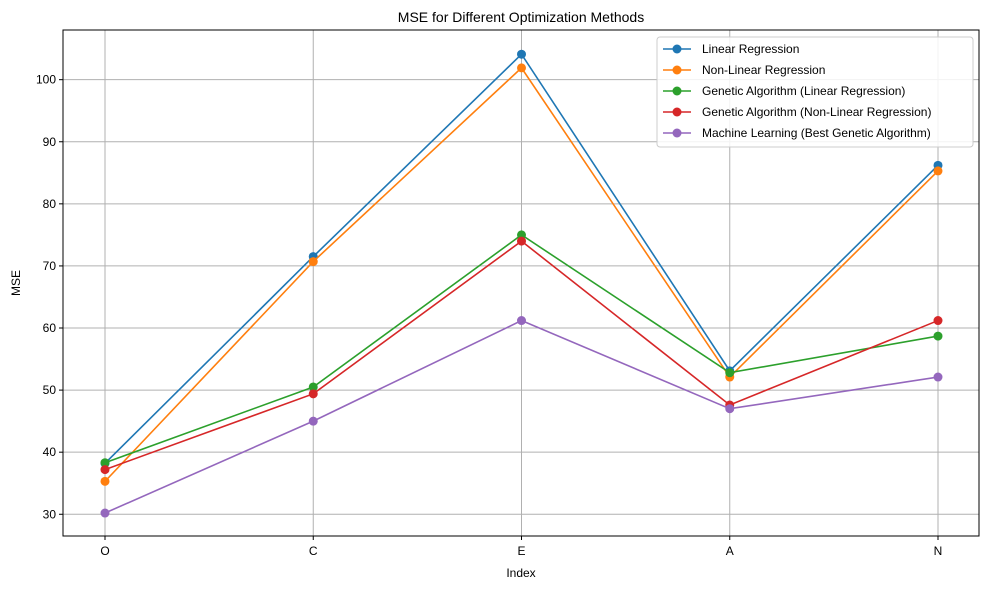  What do you see at coordinates (50, 204) in the screenshot?
I see `y-tick-label: 80` at bounding box center [50, 204].